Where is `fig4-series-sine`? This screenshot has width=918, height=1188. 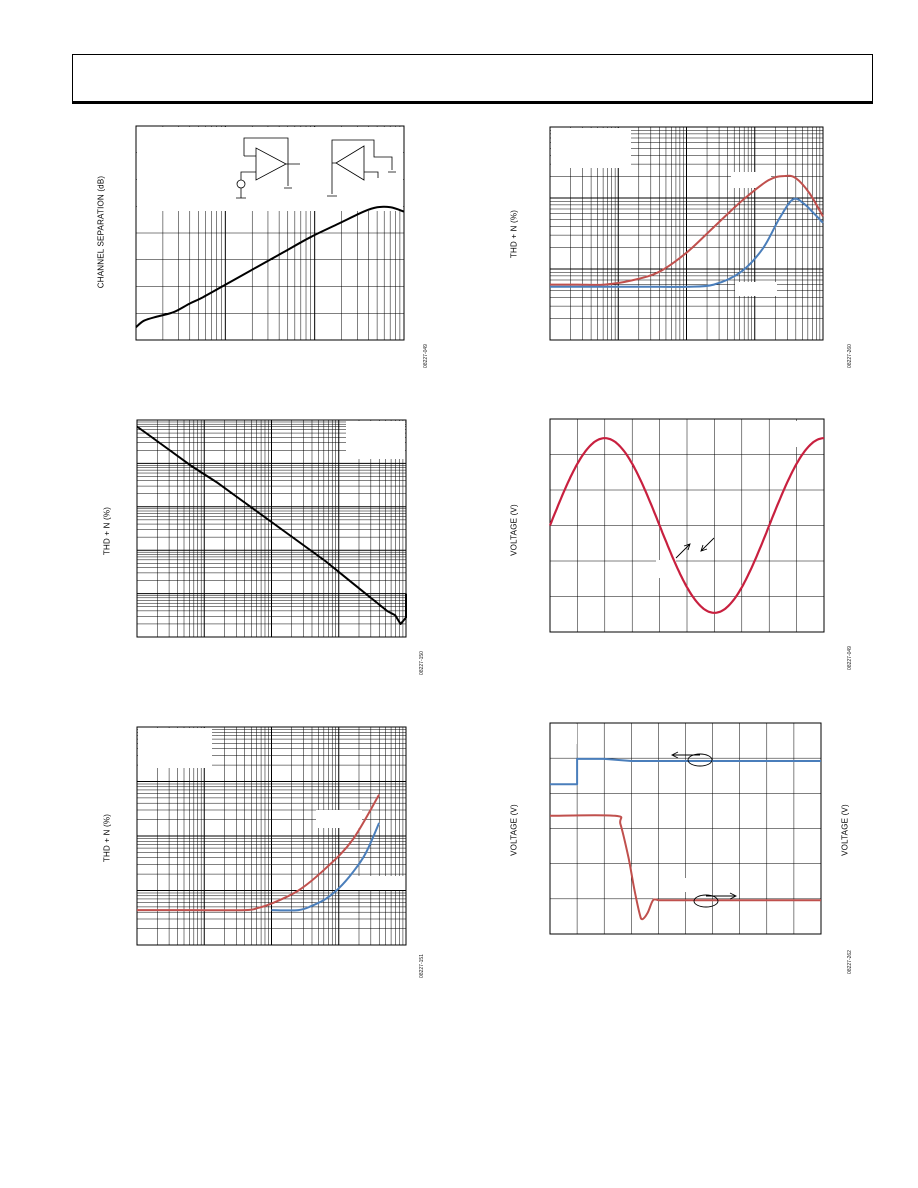
fig4-series-sine is located at coordinates (686, 525).